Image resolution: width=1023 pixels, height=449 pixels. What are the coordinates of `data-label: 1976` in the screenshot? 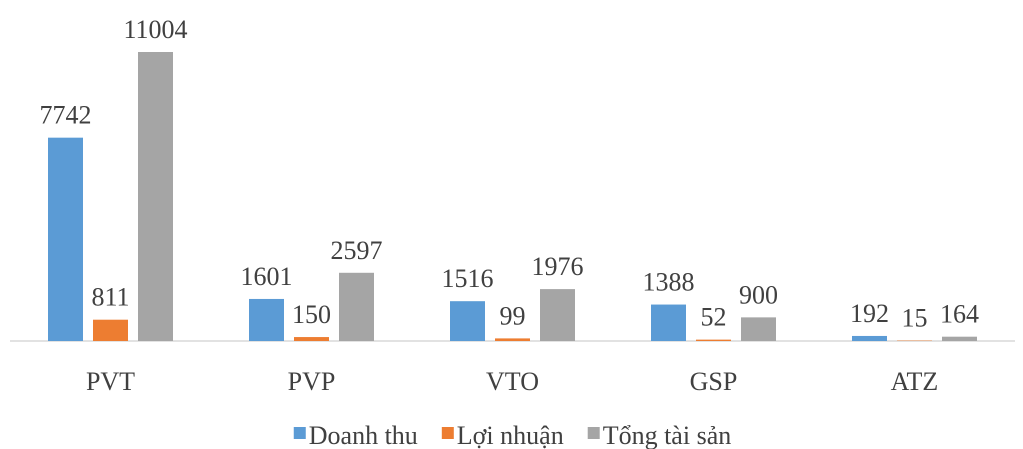 It's located at (558, 266).